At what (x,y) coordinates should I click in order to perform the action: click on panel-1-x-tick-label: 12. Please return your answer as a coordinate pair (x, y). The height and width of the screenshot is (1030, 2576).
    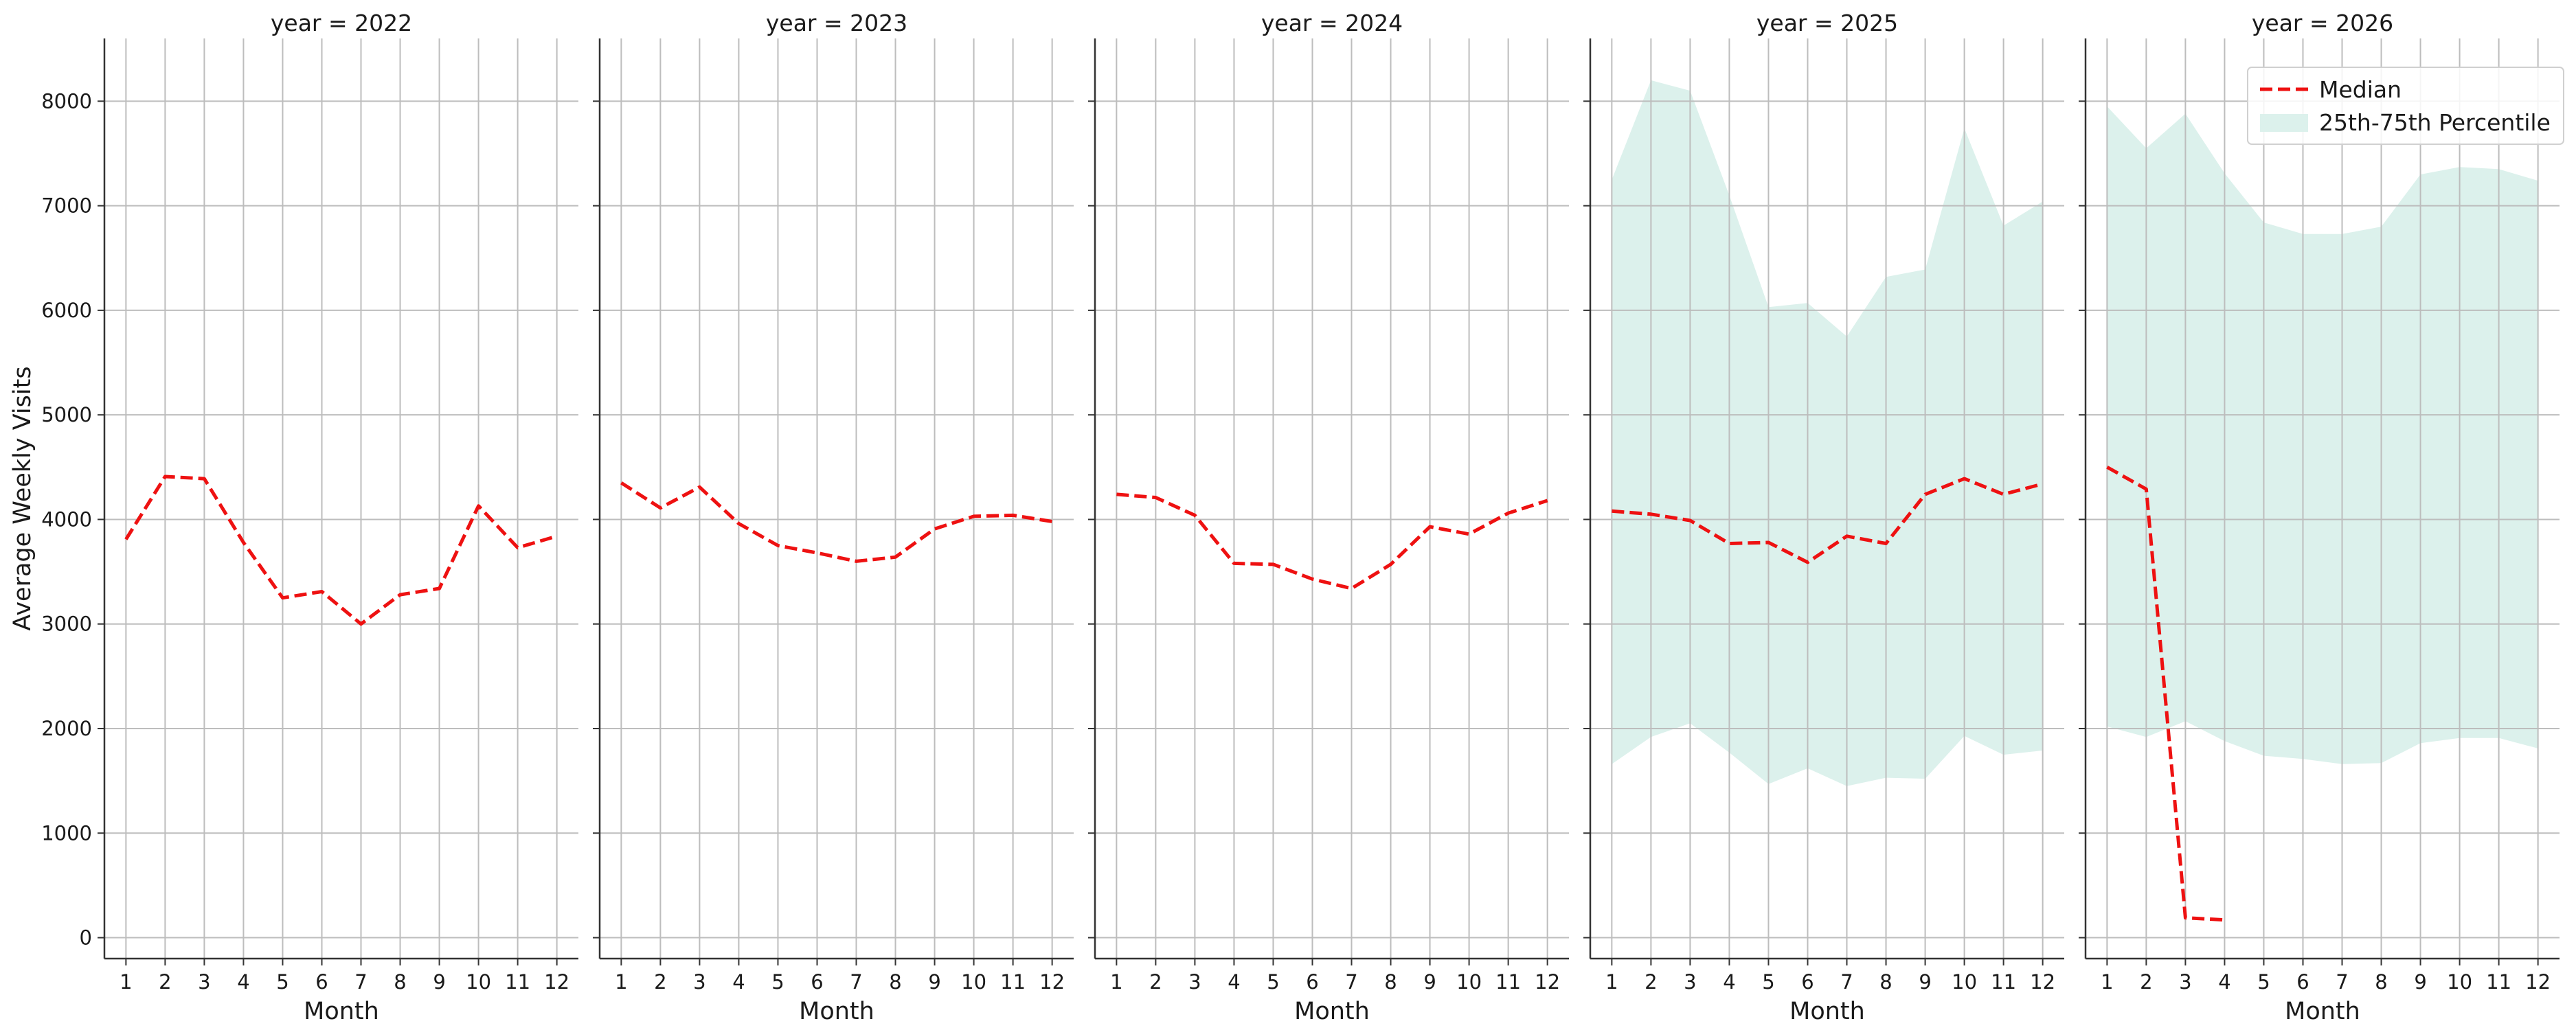
    Looking at the image, I should click on (556, 982).